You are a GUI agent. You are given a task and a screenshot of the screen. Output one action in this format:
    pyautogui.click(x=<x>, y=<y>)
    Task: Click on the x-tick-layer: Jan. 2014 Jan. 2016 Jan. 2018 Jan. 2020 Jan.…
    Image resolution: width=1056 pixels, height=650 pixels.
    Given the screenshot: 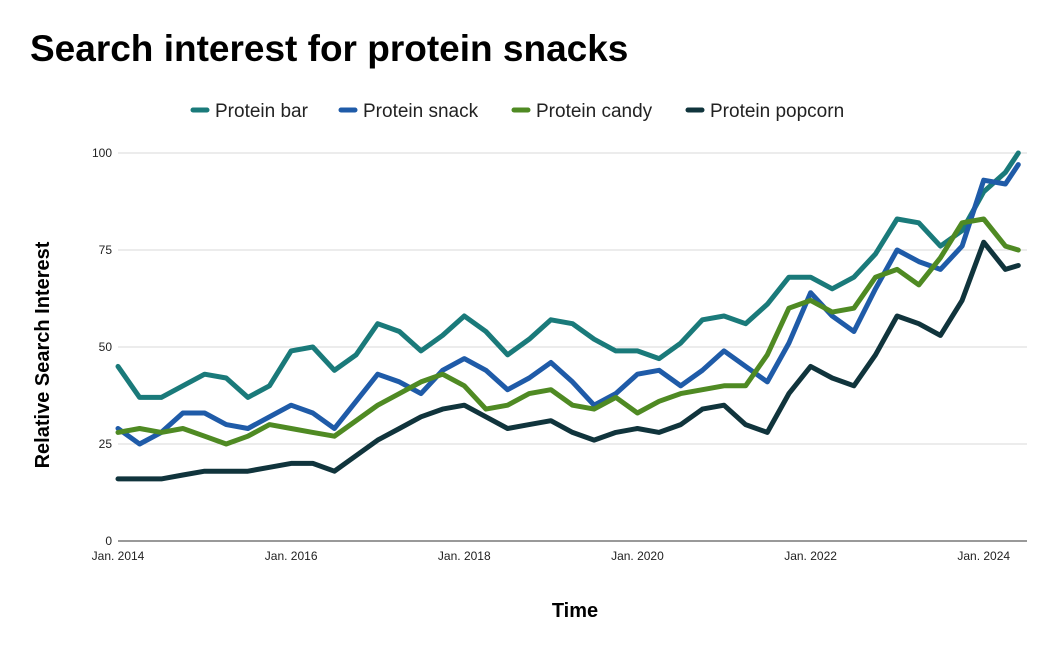 What is the action you would take?
    pyautogui.click(x=551, y=556)
    